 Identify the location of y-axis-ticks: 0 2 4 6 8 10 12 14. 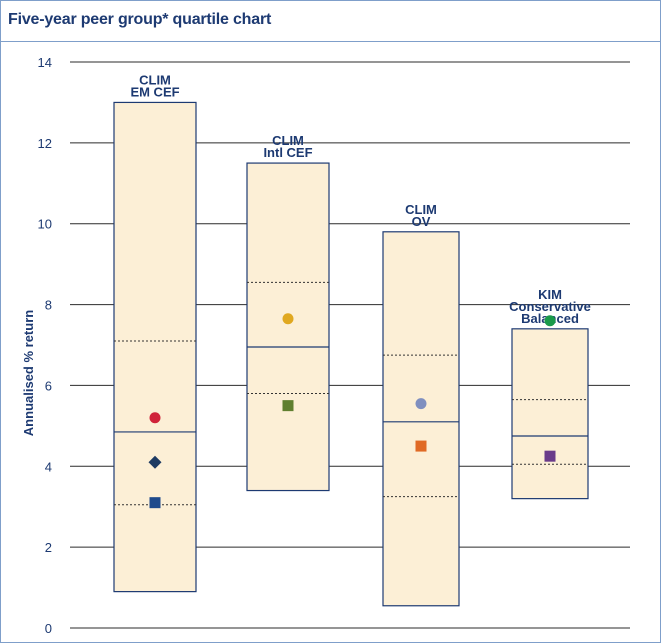
(45, 345).